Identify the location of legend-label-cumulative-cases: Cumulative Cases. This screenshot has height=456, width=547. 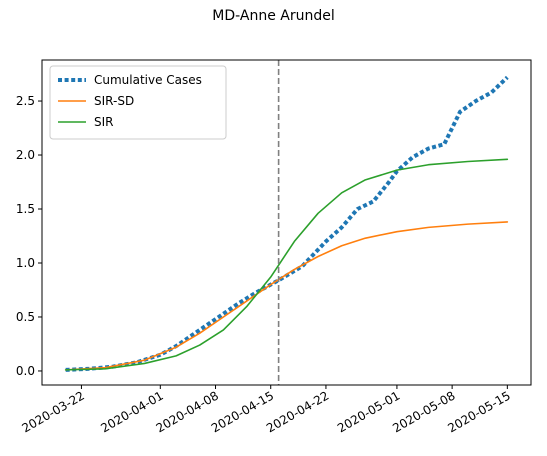
(148, 80).